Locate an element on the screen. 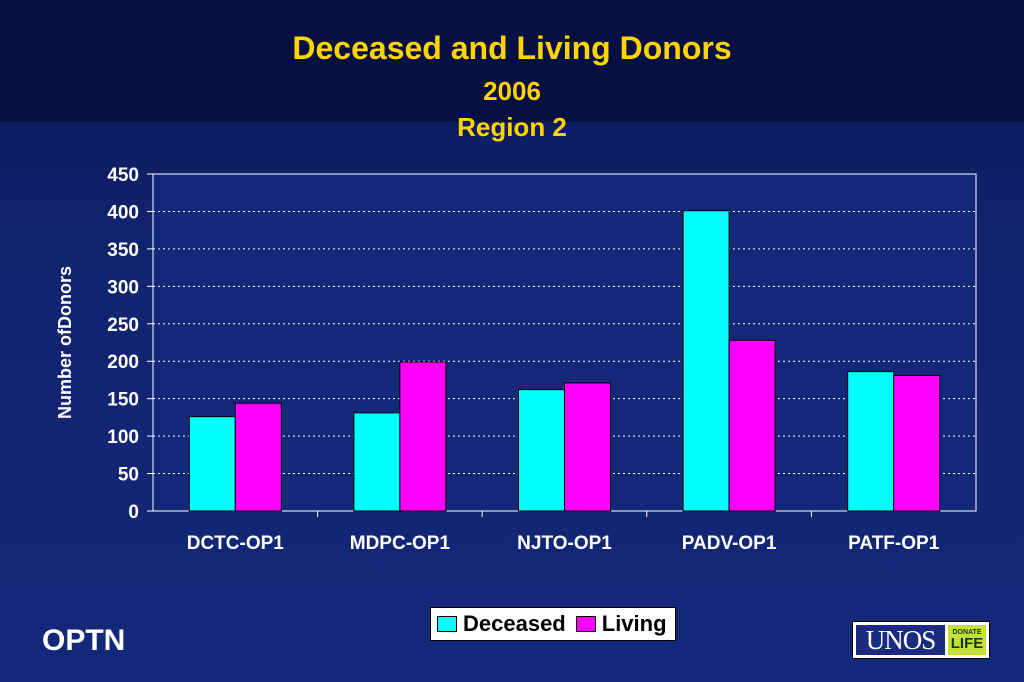 The height and width of the screenshot is (682, 1024). chart-title: Deceased and Living Donors is located at coordinates (512, 48).